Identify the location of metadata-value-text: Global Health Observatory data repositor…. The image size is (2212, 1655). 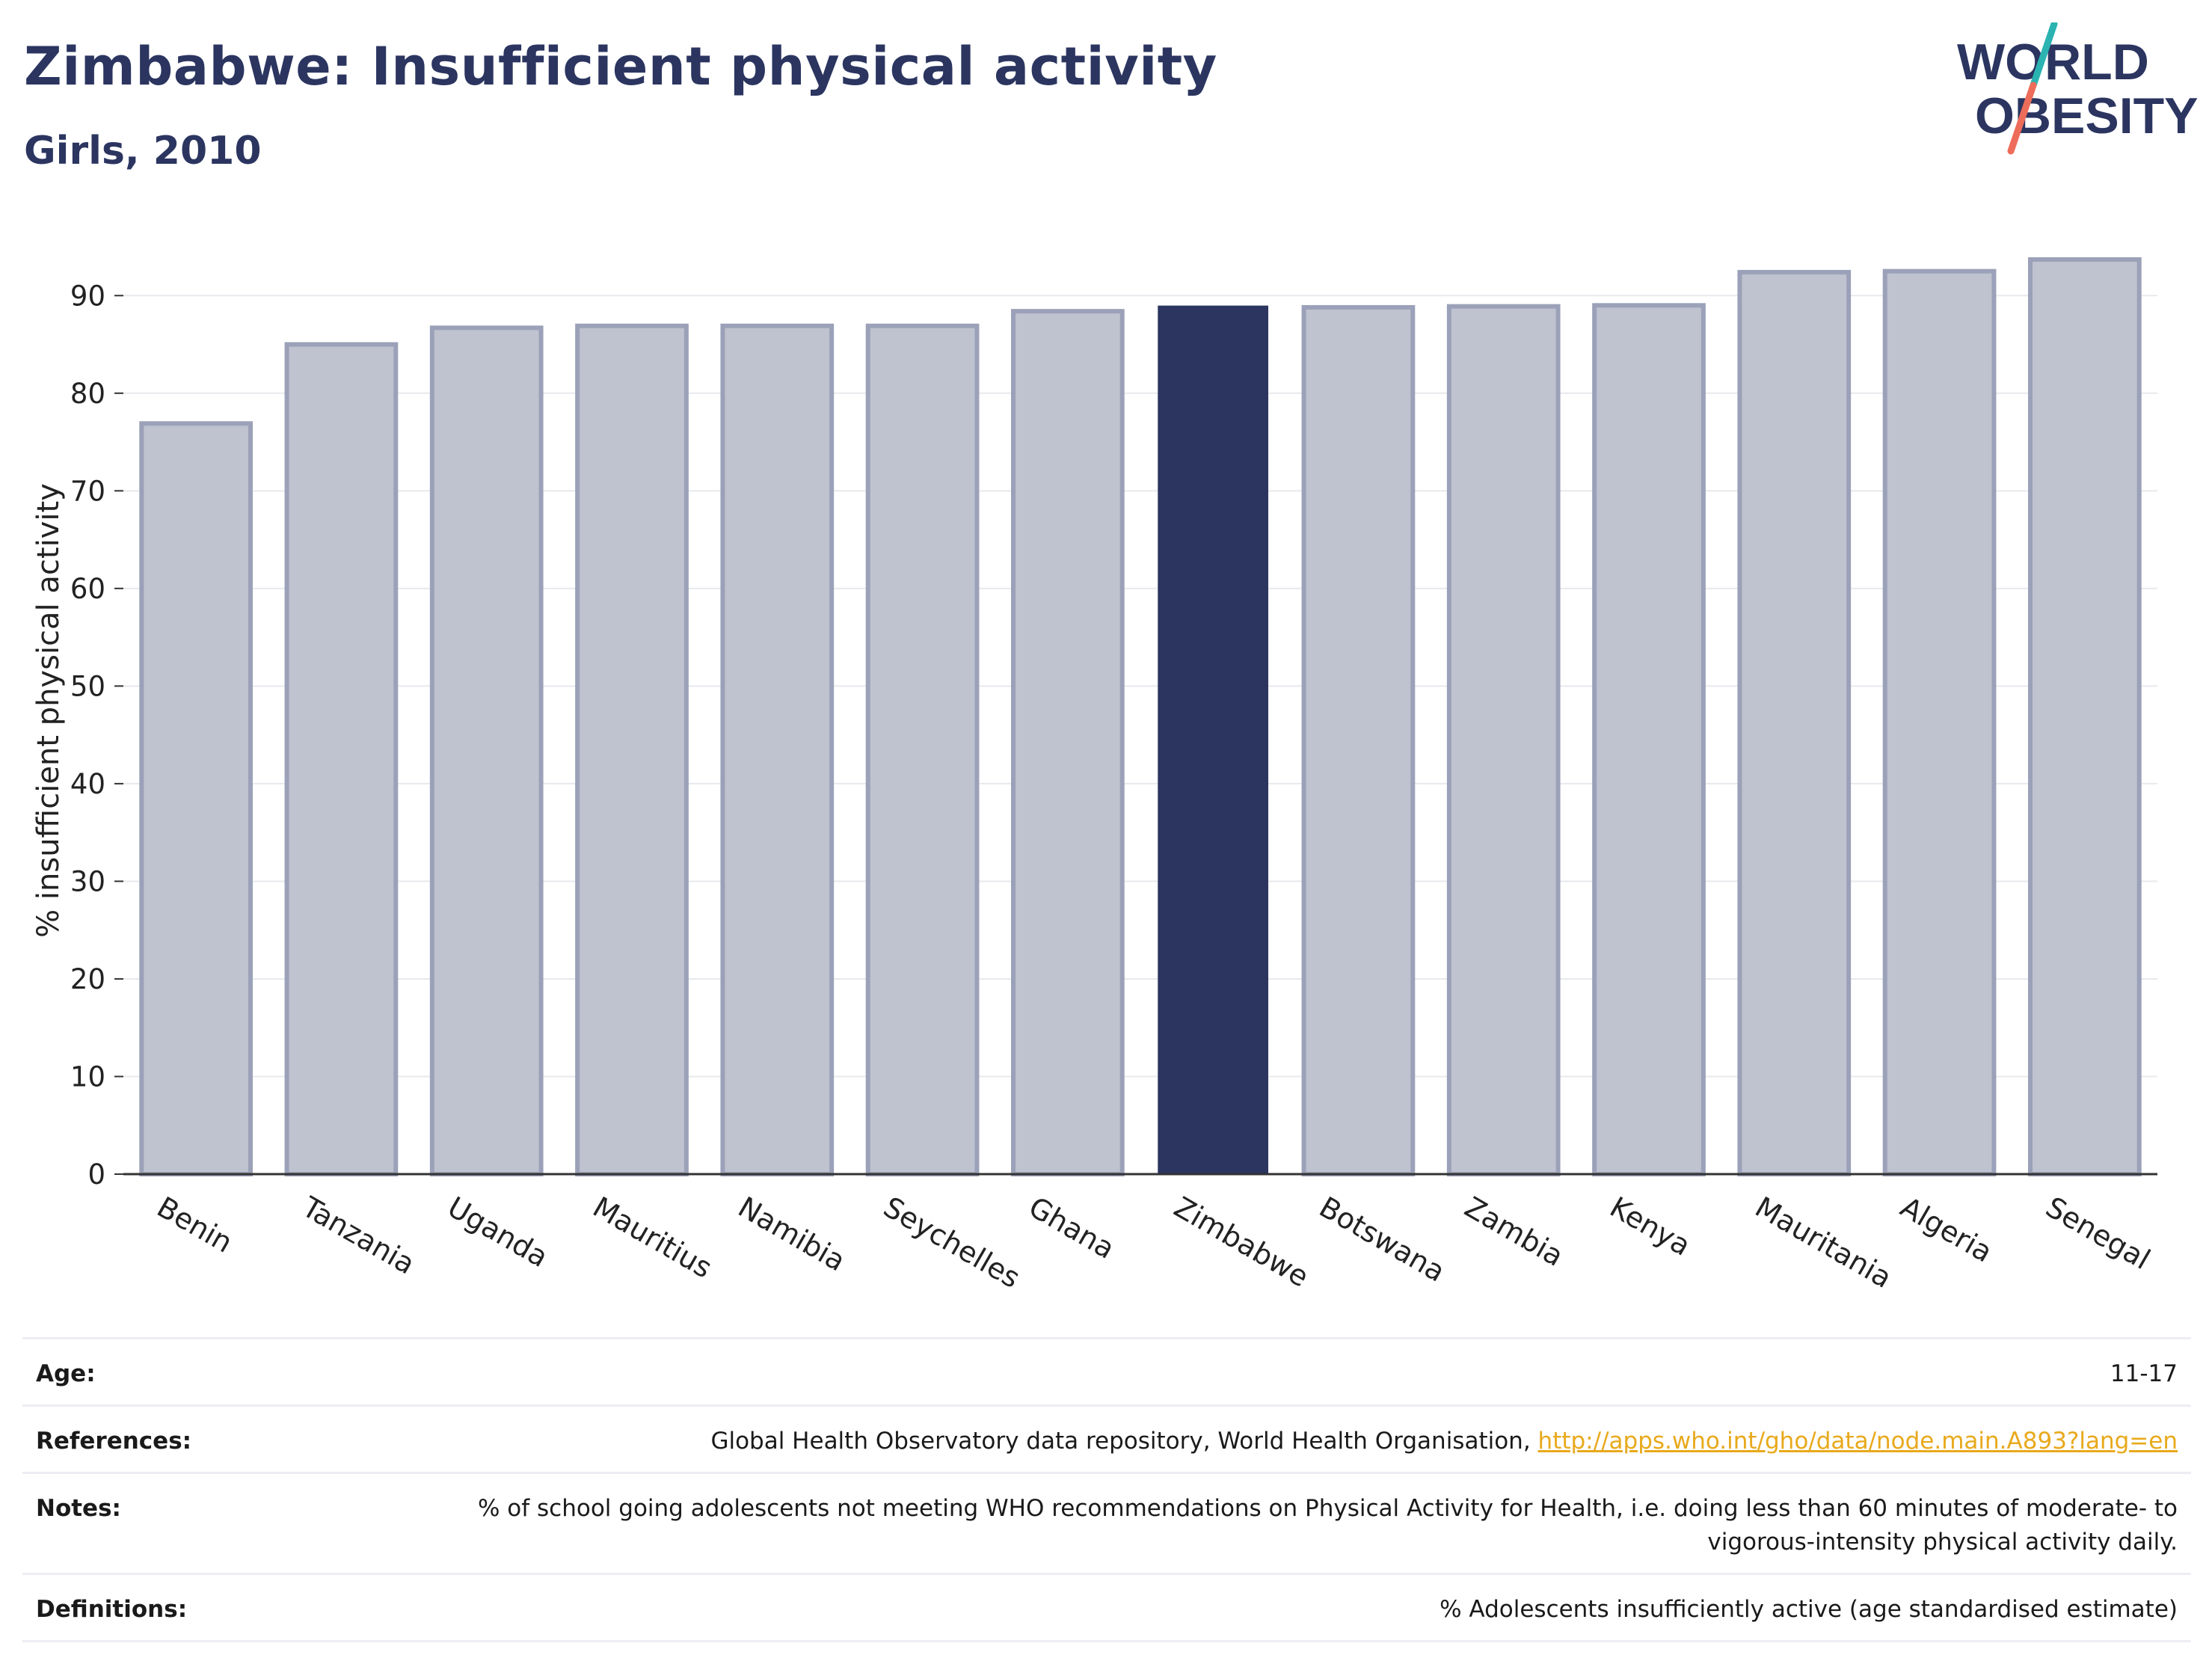
(1124, 1441).